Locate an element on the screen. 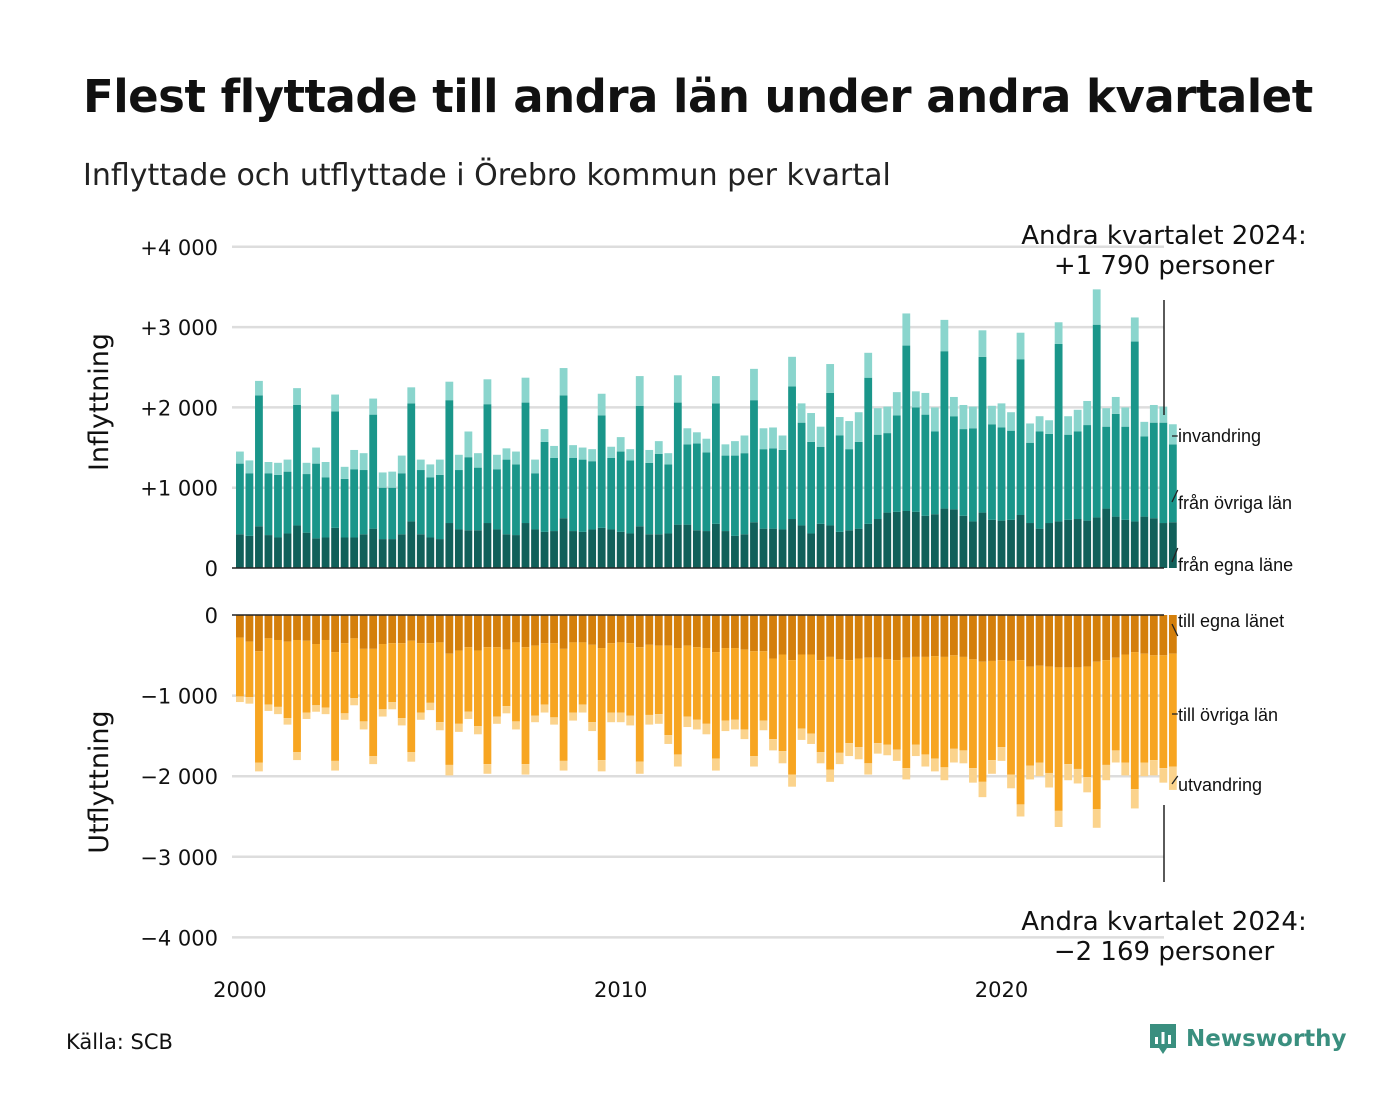  summary-annotation: −2 169 personer is located at coordinates (1164, 952).